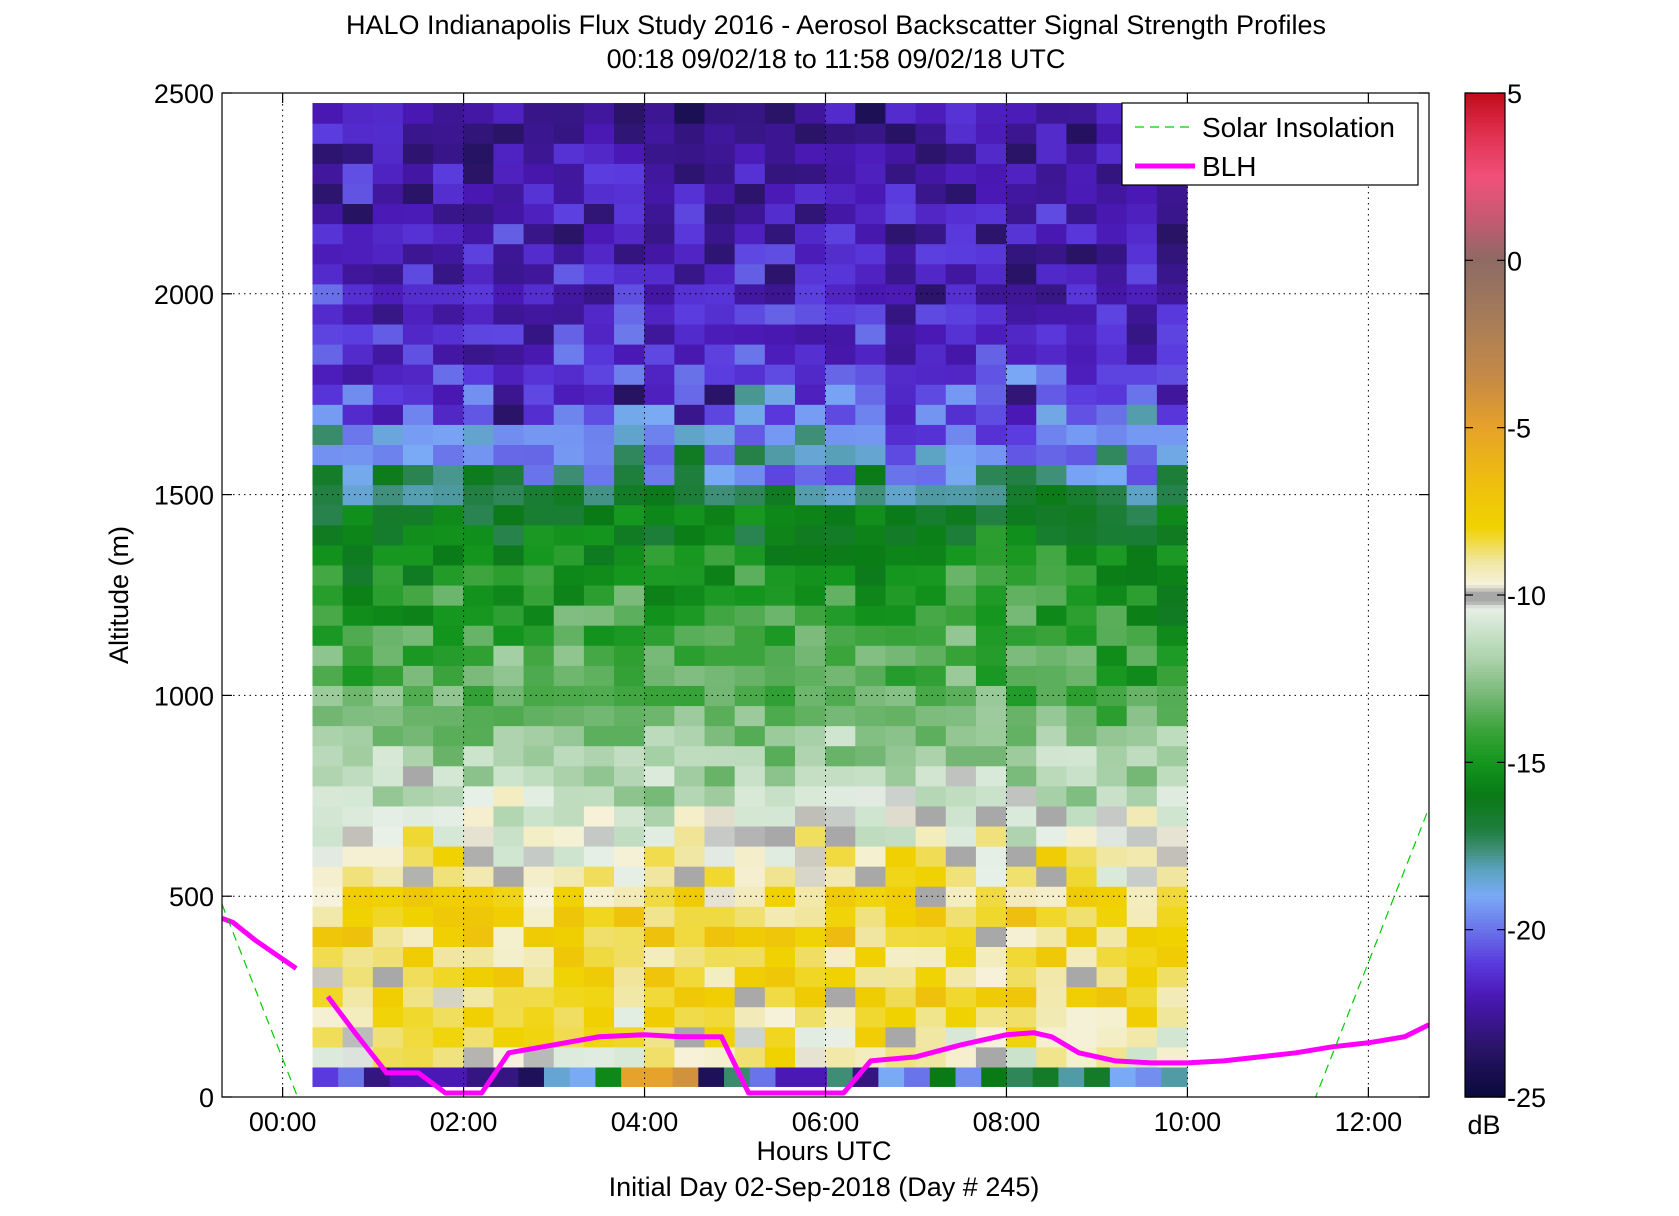 This screenshot has height=1216, width=1679. Describe the element at coordinates (1526, 596) in the screenshot. I see `colorbar-tick-label: -10` at that location.